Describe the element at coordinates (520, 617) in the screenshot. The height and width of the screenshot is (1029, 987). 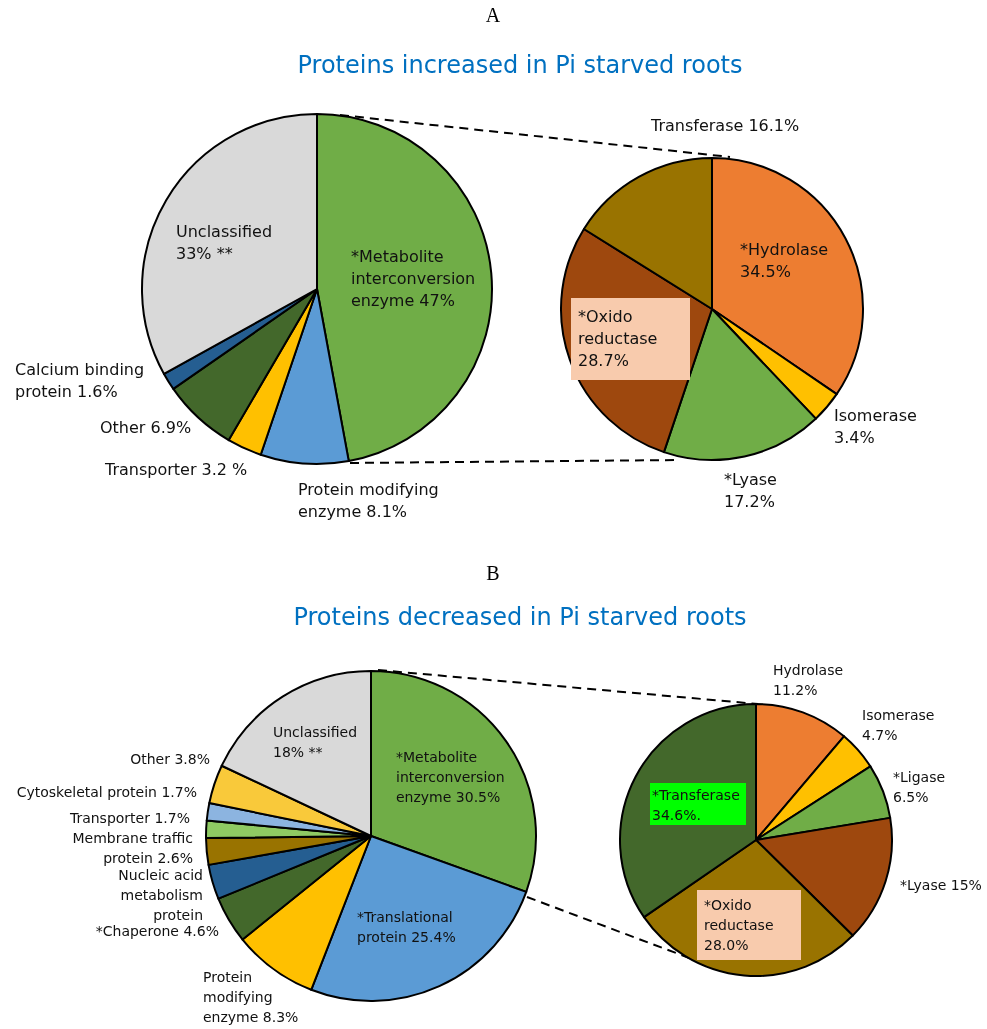
I see `chart-title: Proteins decreased in Pi starved roots` at that location.